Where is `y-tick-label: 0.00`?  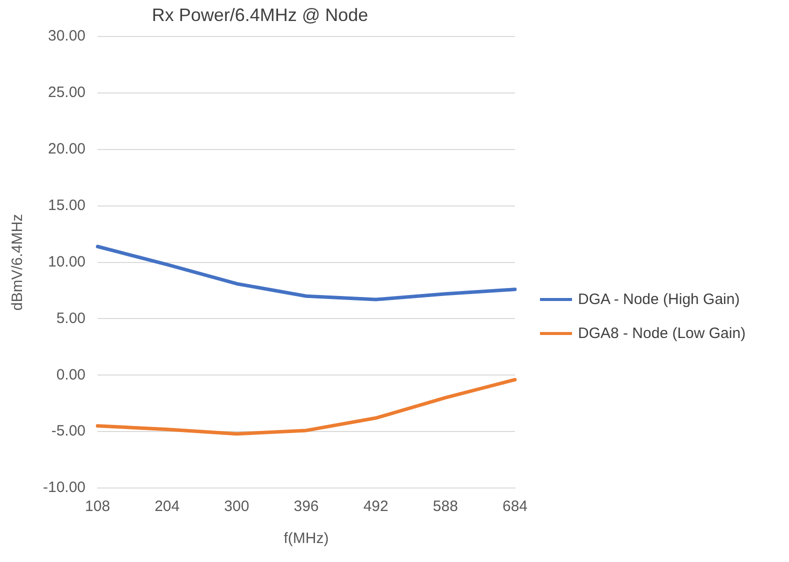 y-tick-label: 0.00 is located at coordinates (71, 375).